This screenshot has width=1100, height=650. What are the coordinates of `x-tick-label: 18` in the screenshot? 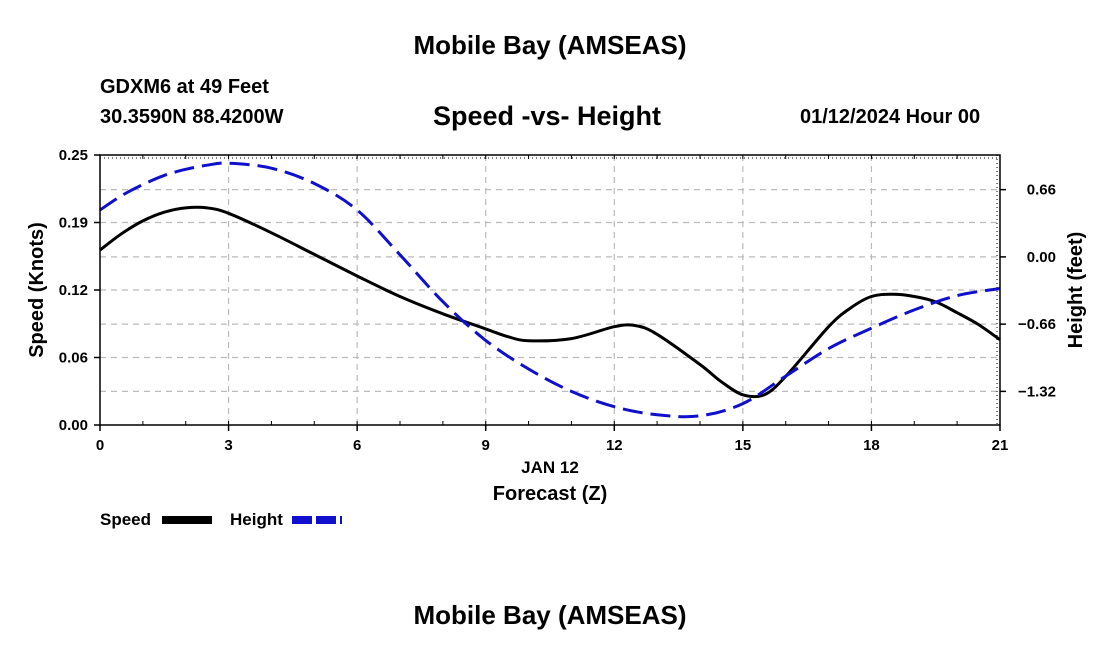 It's located at (871, 445).